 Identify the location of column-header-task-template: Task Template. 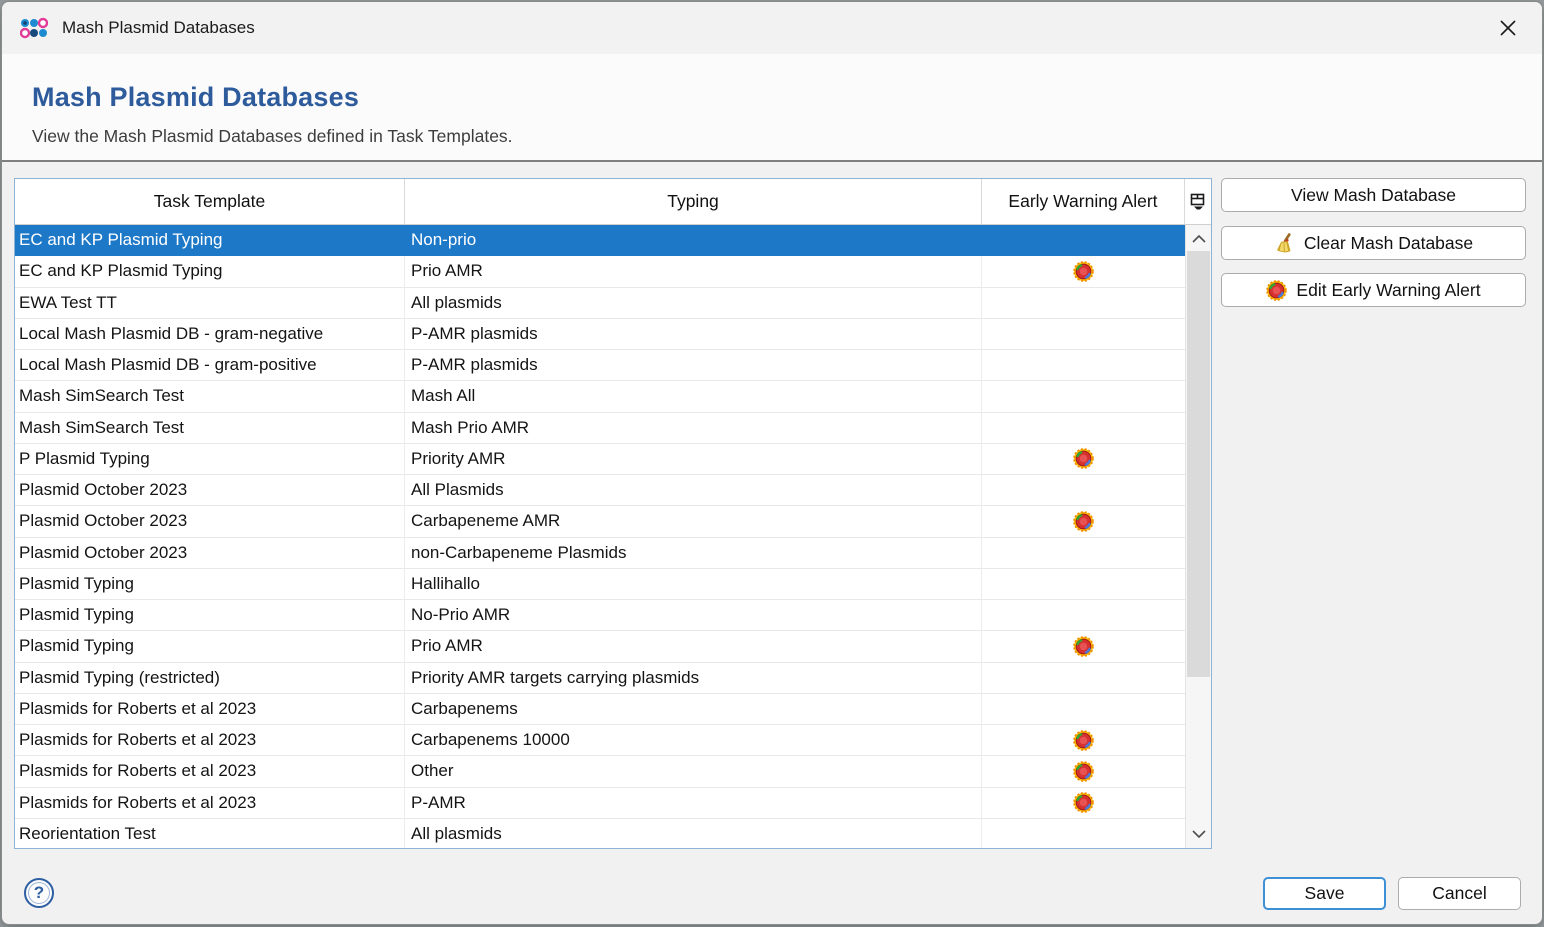
(210, 201).